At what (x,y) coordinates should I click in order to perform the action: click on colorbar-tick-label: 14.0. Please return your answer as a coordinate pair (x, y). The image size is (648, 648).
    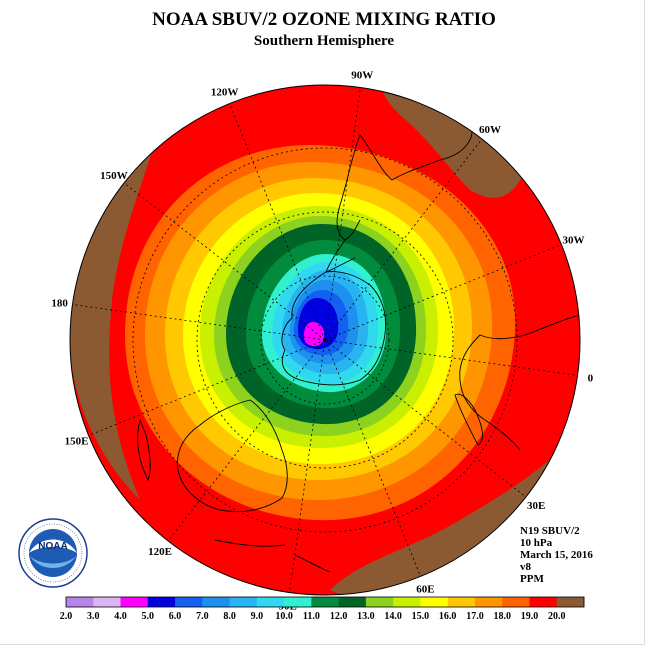
    Looking at the image, I should click on (393, 616).